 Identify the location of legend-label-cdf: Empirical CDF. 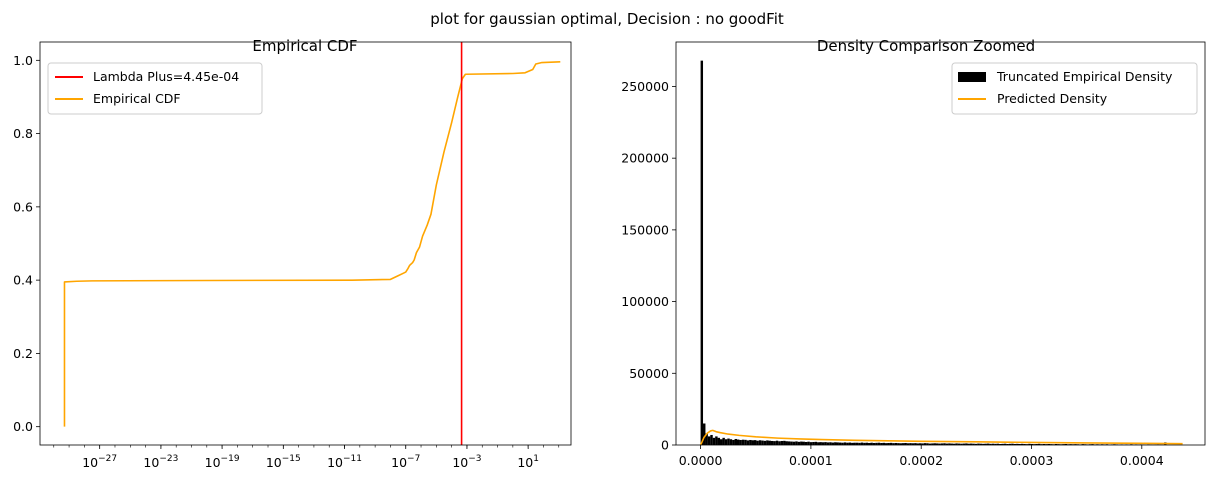
(137, 98).